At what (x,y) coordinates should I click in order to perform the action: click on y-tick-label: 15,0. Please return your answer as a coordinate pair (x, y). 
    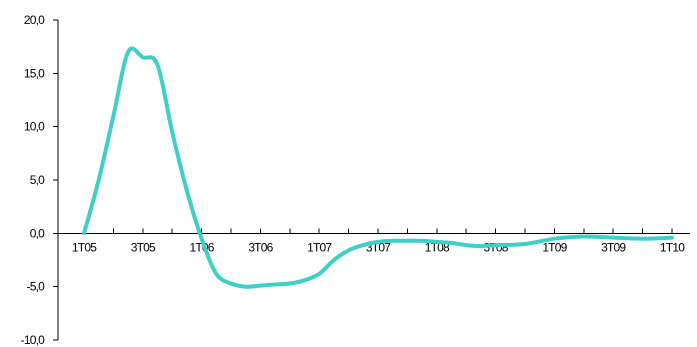
    Looking at the image, I should click on (34, 73).